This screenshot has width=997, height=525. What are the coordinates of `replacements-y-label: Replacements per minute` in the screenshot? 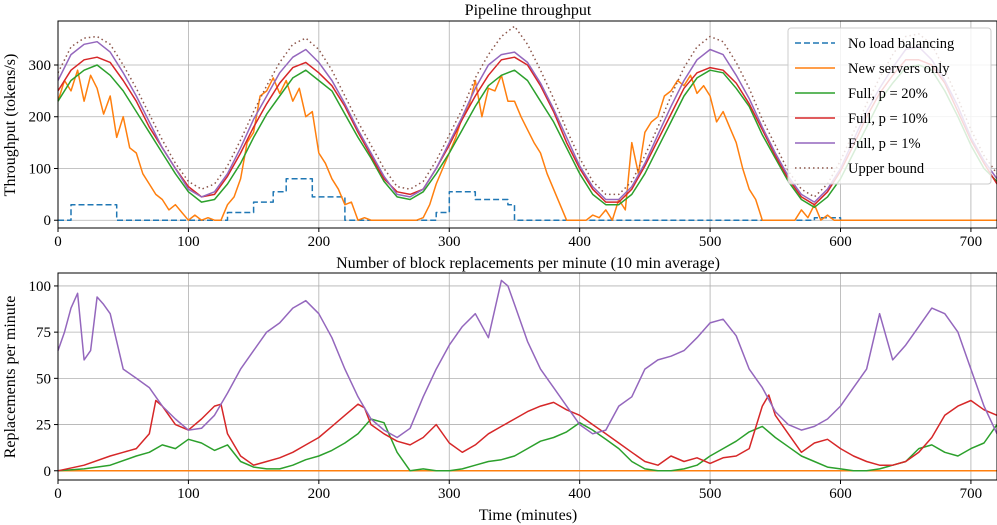 It's located at (10, 377).